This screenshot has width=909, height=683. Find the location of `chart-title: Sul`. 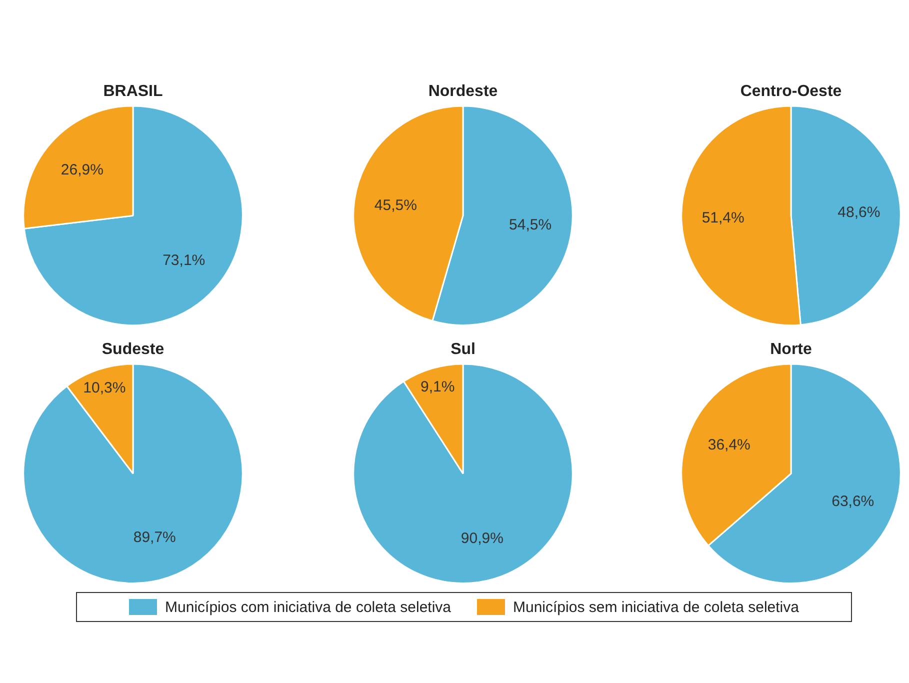

chart-title: Sul is located at coordinates (463, 349).